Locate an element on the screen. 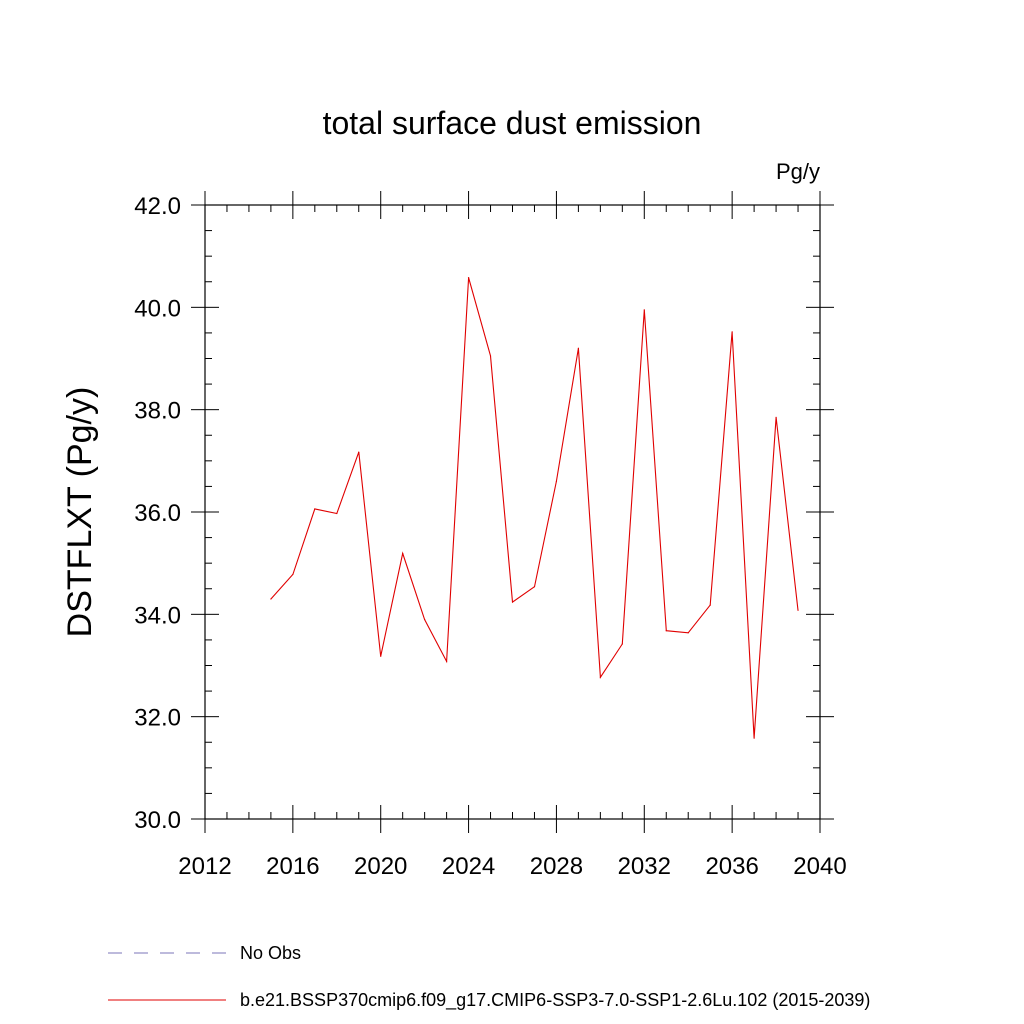 The height and width of the screenshot is (1024, 1024). y-tick-label: 30.0 is located at coordinates (157, 820).